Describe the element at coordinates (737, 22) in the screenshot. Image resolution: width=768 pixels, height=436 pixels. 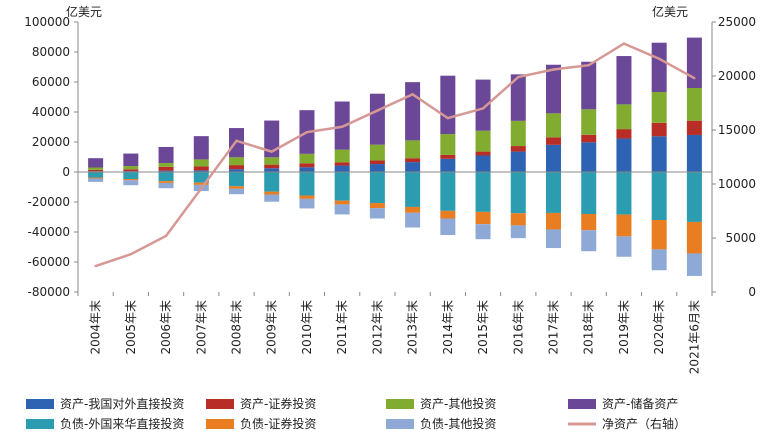
I see `right-tick-label: 25000` at that location.